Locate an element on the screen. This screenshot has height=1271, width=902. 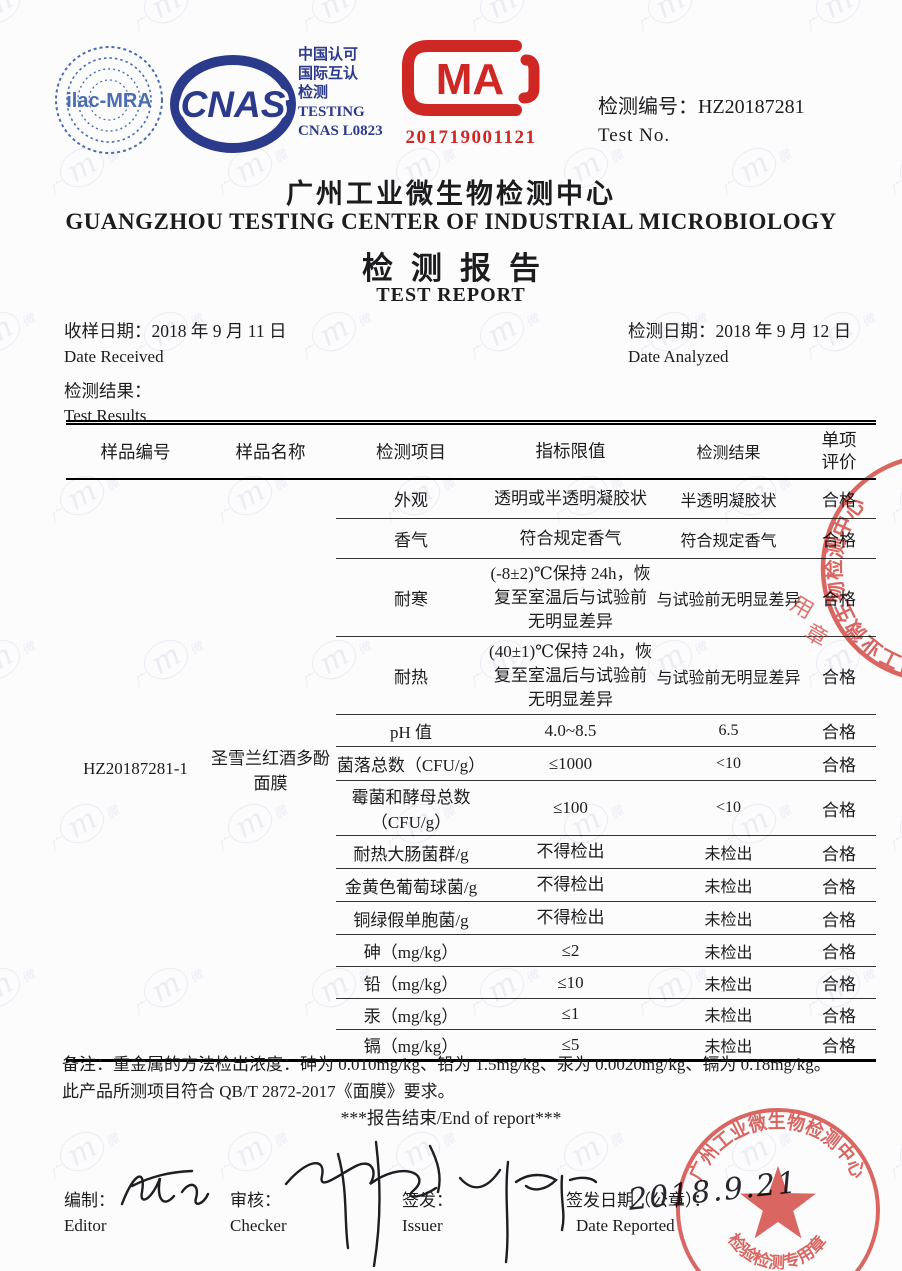
cnas-logo: CNAS is located at coordinates (233, 104).